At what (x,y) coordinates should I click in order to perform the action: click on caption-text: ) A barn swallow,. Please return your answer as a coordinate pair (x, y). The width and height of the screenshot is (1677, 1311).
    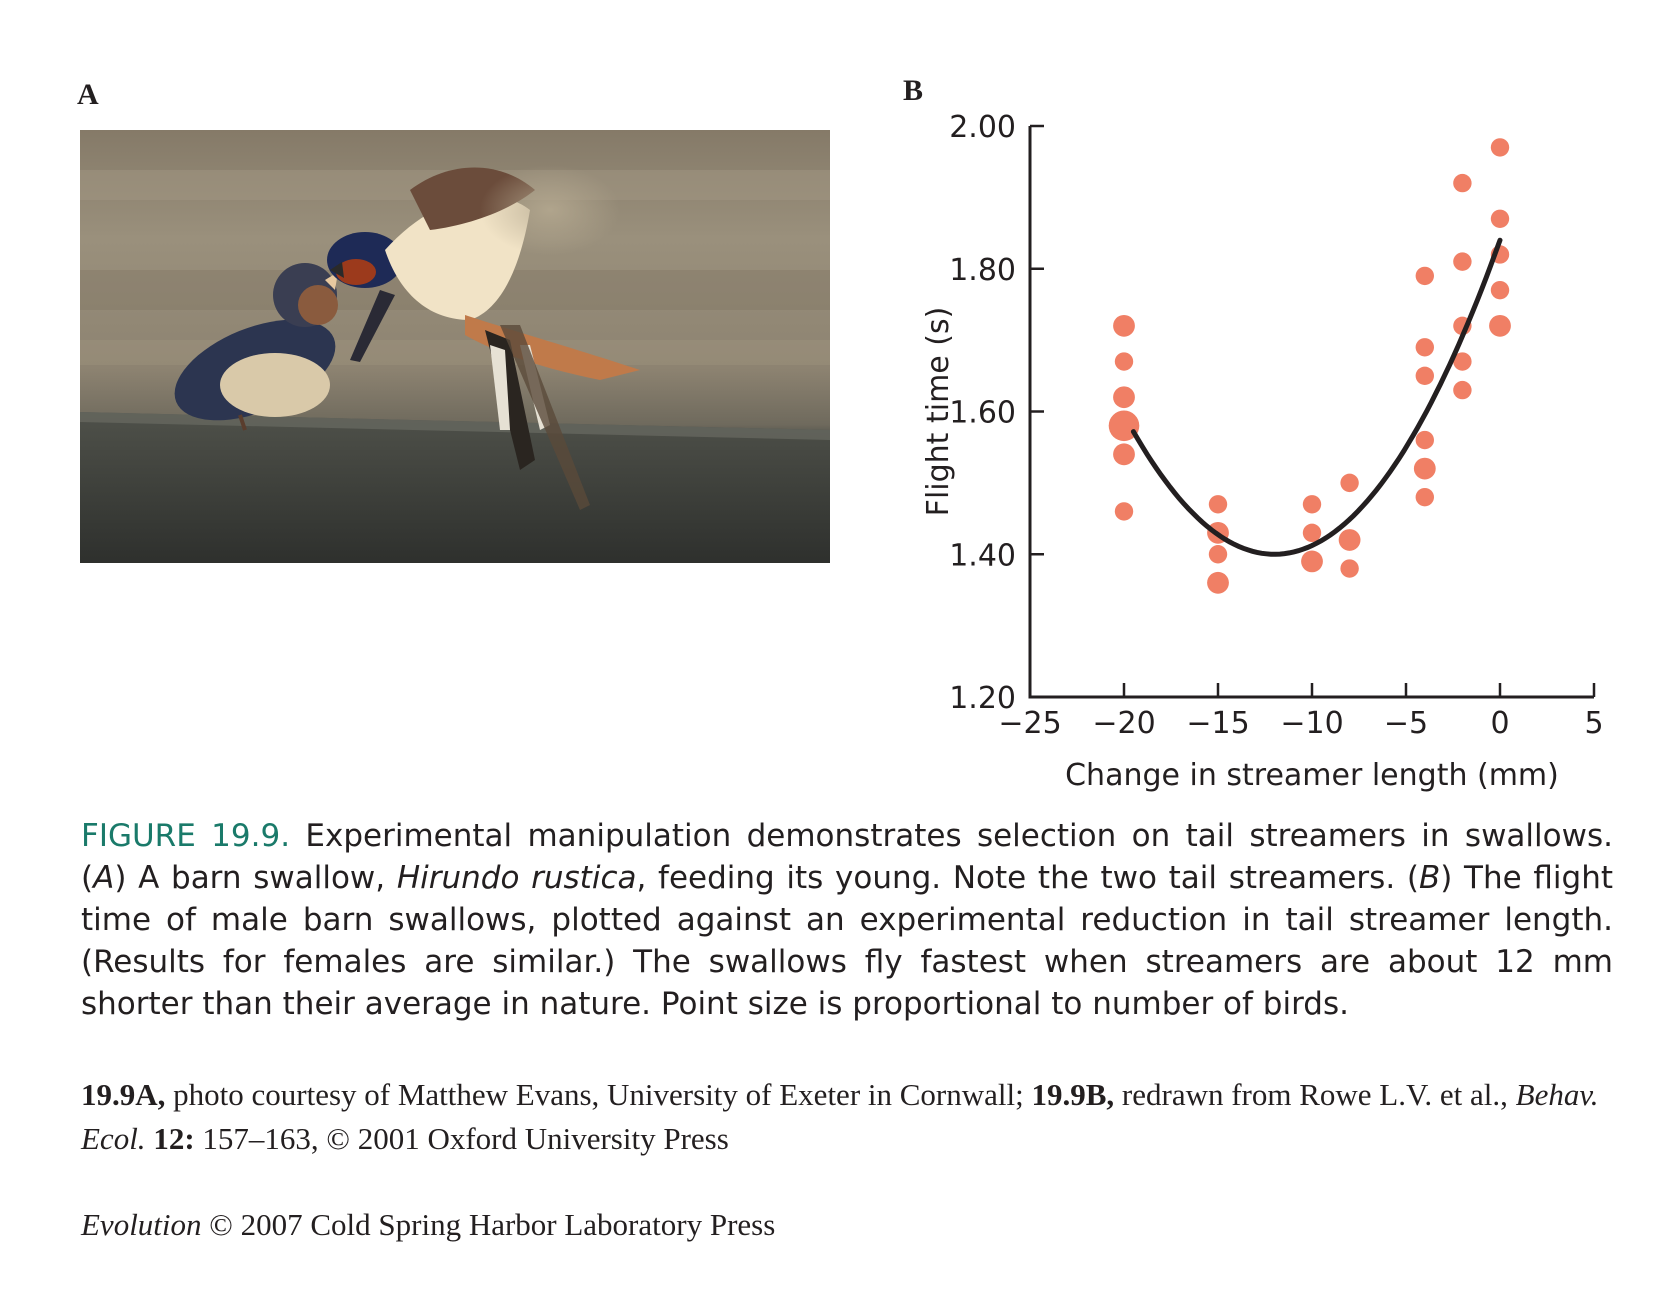
    Looking at the image, I should click on (255, 878).